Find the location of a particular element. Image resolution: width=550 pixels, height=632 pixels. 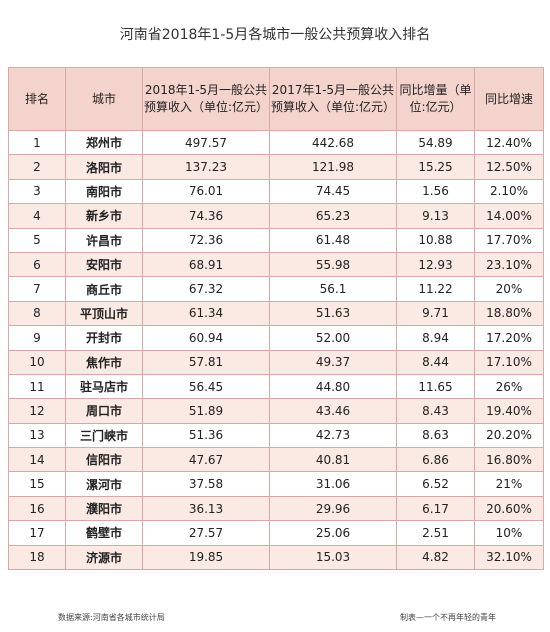

cell-revenue-2017: 442.68 is located at coordinates (333, 142).